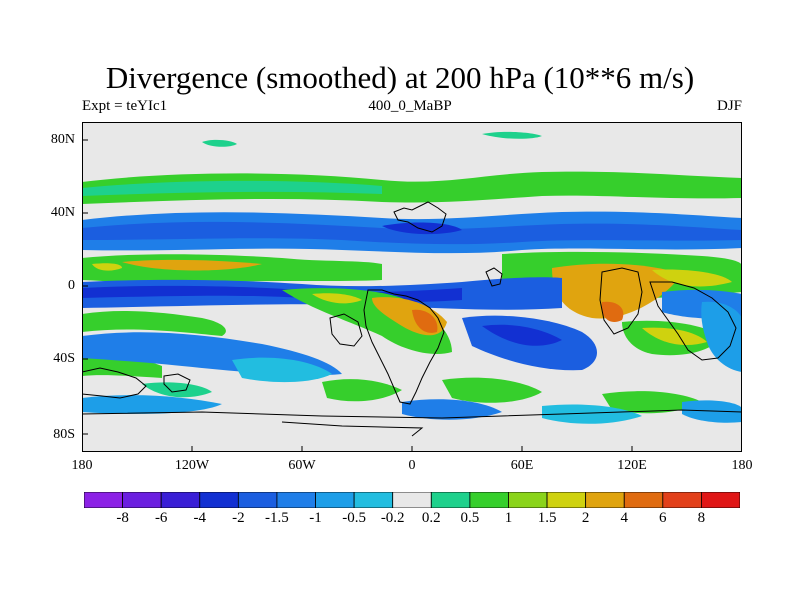  I want to click on x-tick-label-60w: 60W, so click(302, 465).